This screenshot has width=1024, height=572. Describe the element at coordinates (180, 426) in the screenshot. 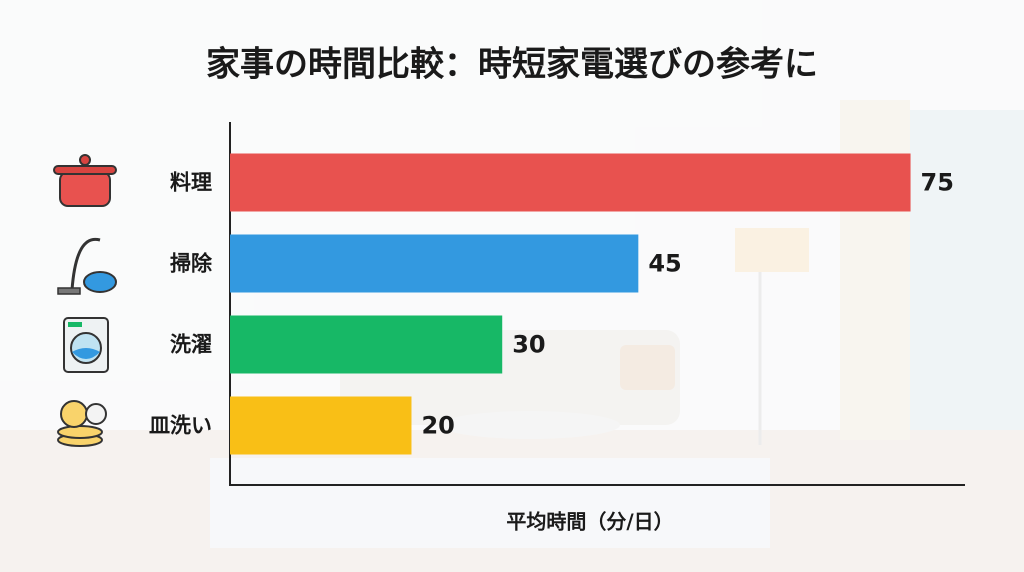

I see `y-tick-label: 皿洗い` at that location.